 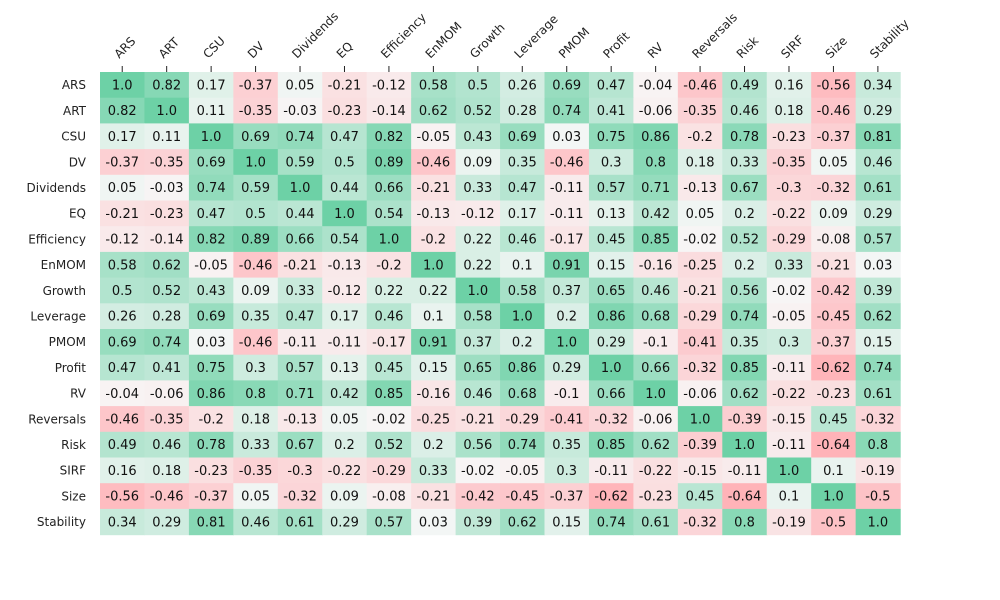 What do you see at coordinates (700, 342) in the screenshot?
I see `cell-value-PMOM-Reversals: -0.41` at bounding box center [700, 342].